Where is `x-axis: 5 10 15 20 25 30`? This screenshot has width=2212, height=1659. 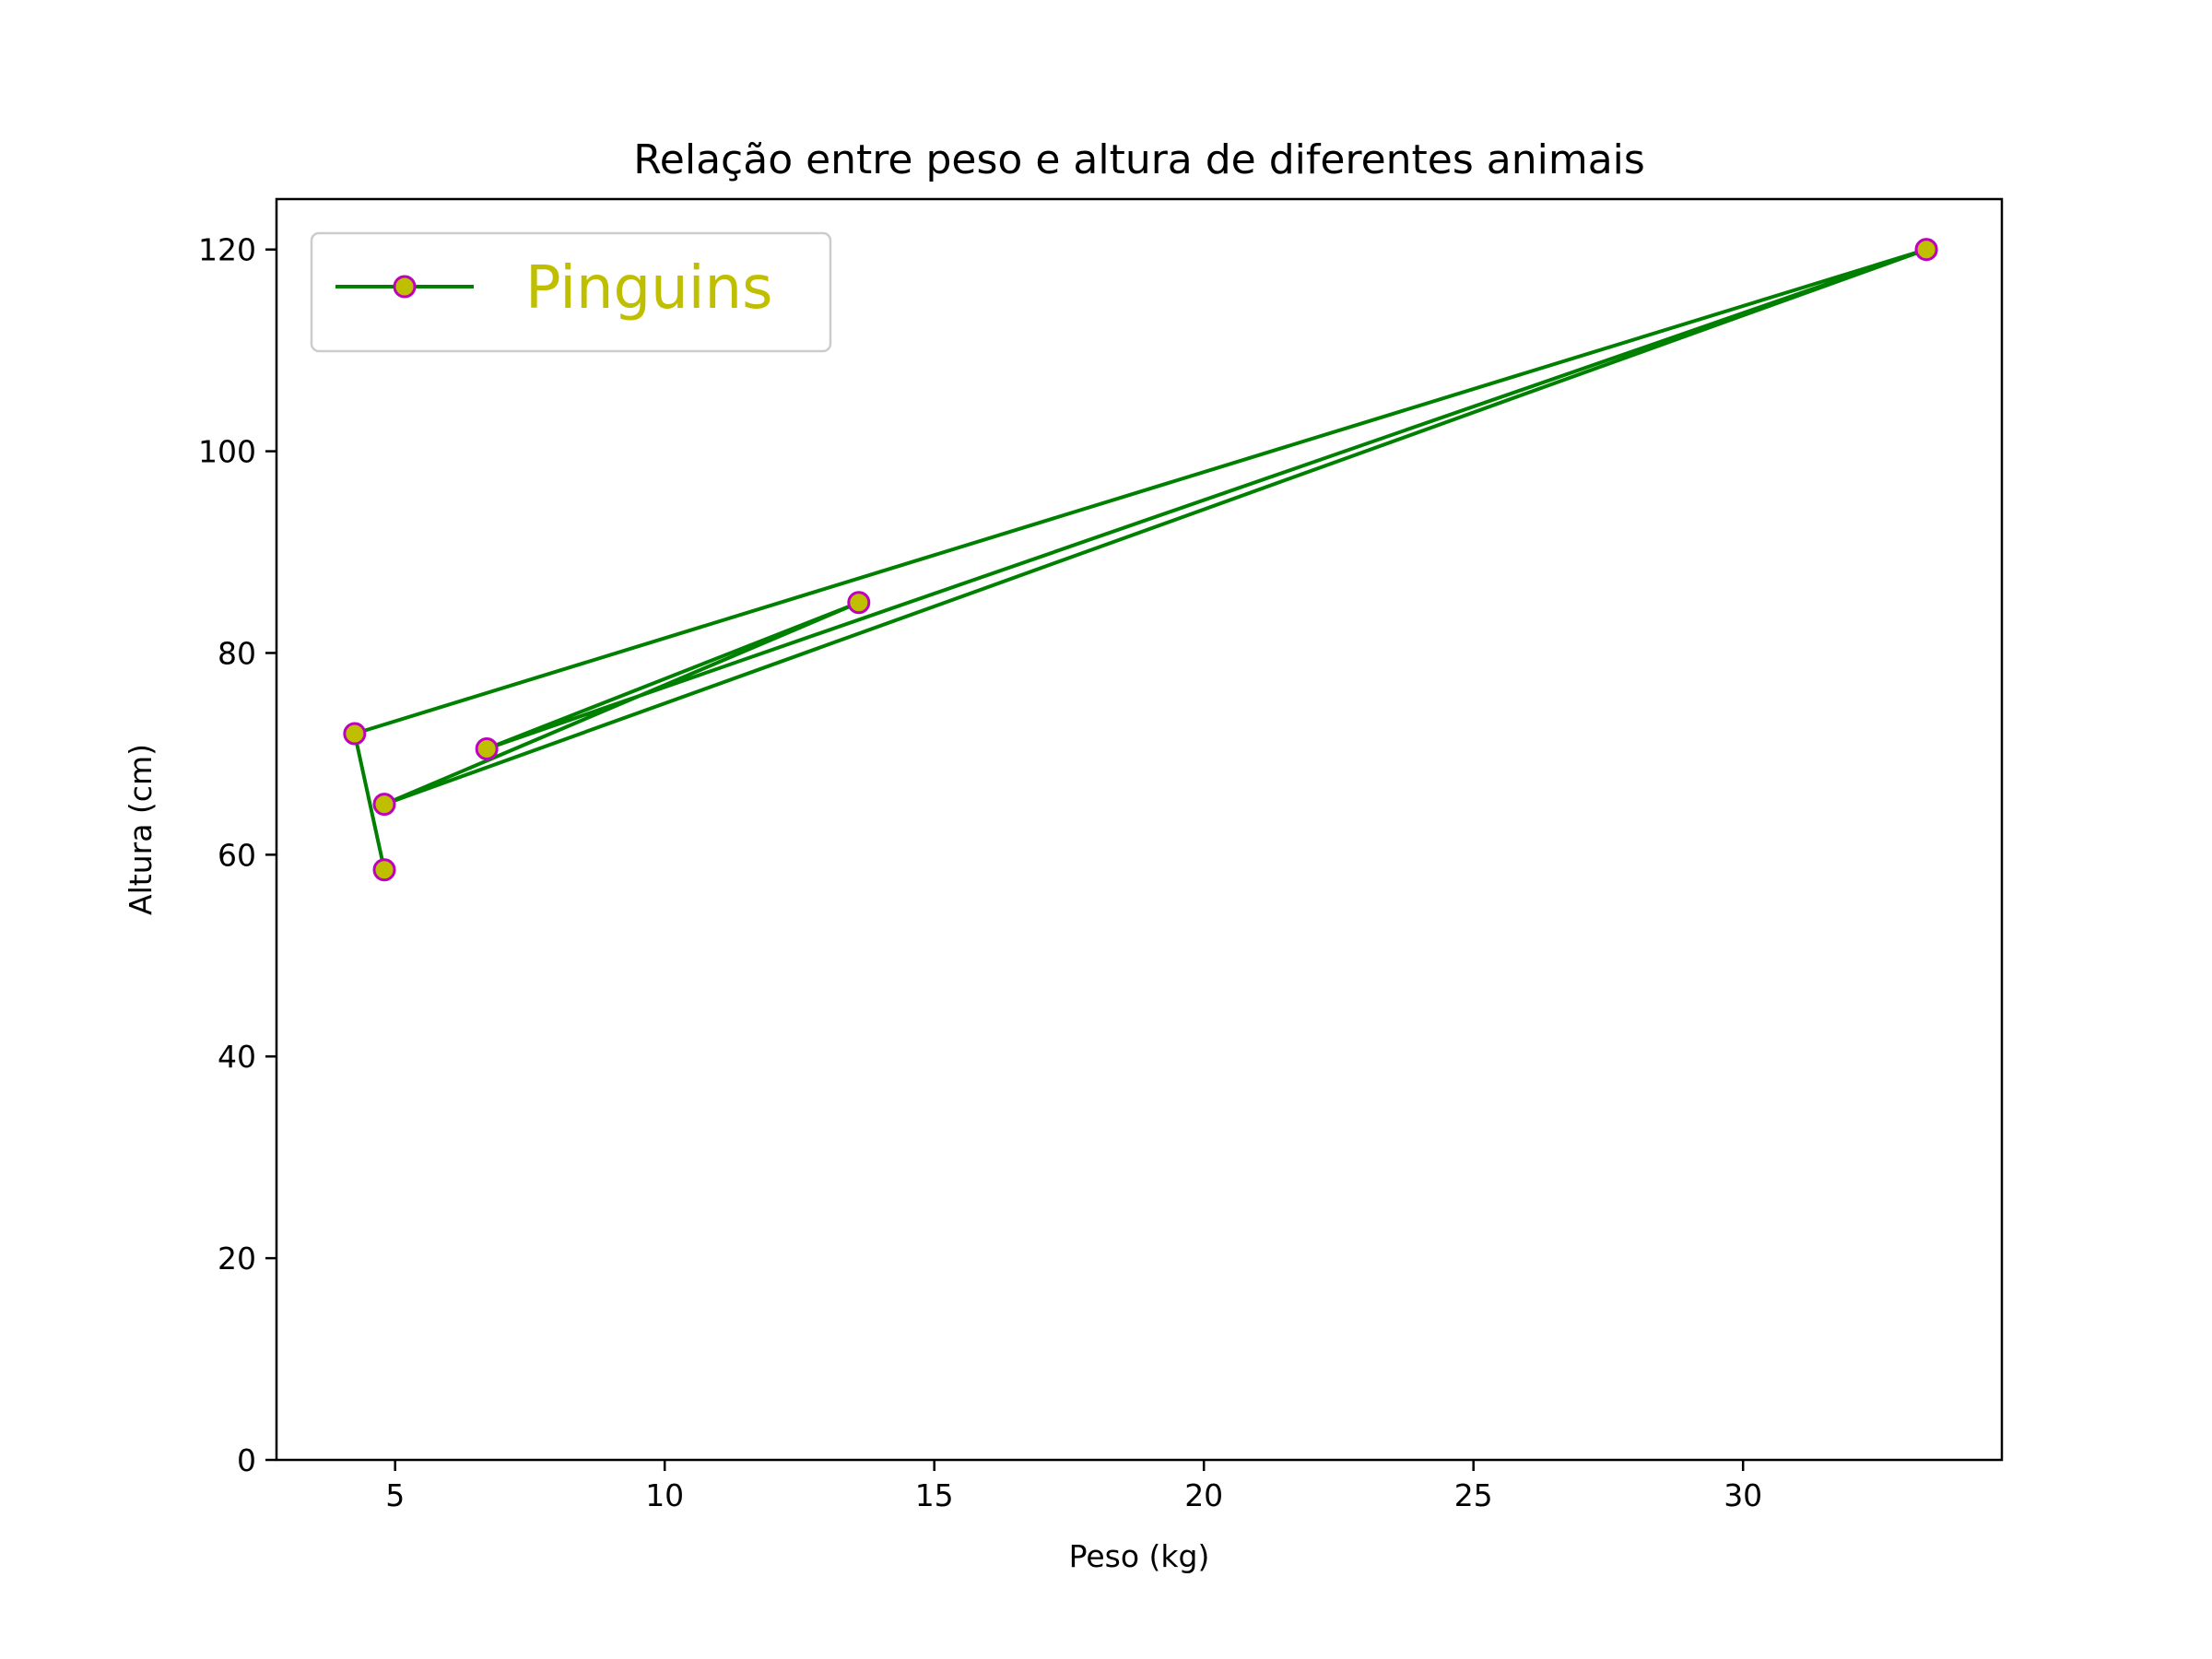 x-axis: 5 10 15 20 25 30 is located at coordinates (1073, 1486).